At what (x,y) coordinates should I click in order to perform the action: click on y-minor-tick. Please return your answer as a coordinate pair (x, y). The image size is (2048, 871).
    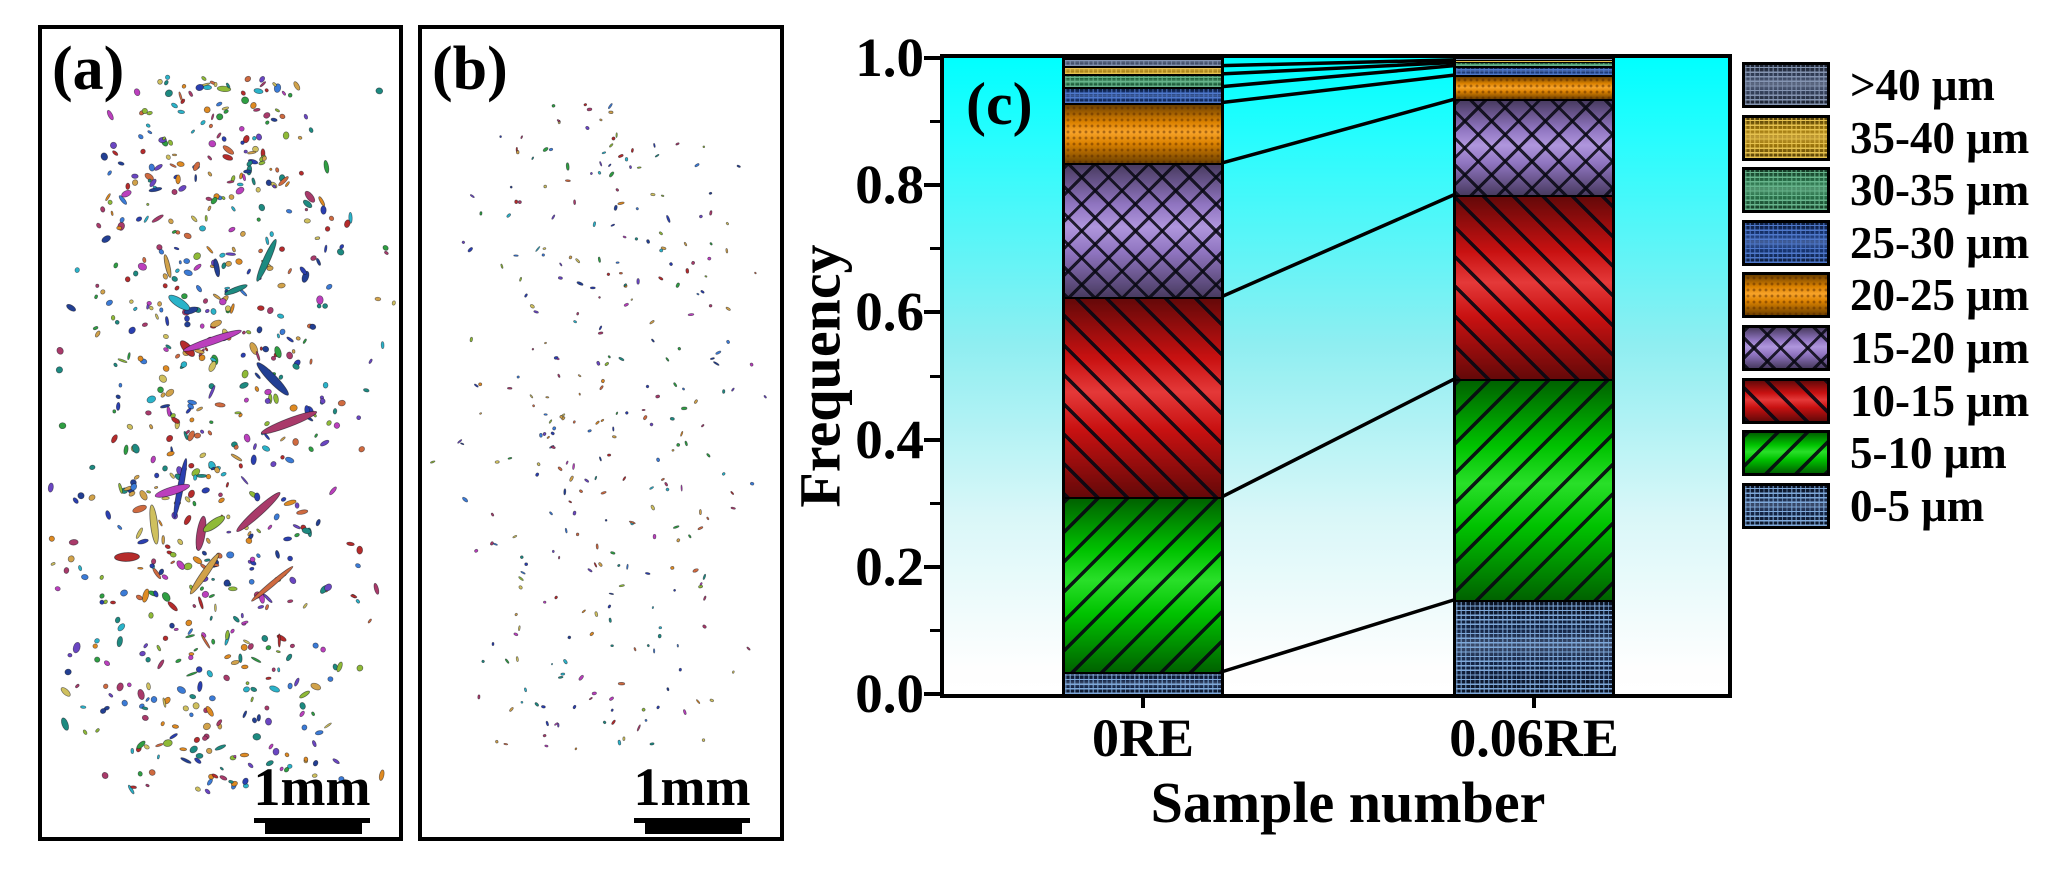
    Looking at the image, I should click on (935, 630).